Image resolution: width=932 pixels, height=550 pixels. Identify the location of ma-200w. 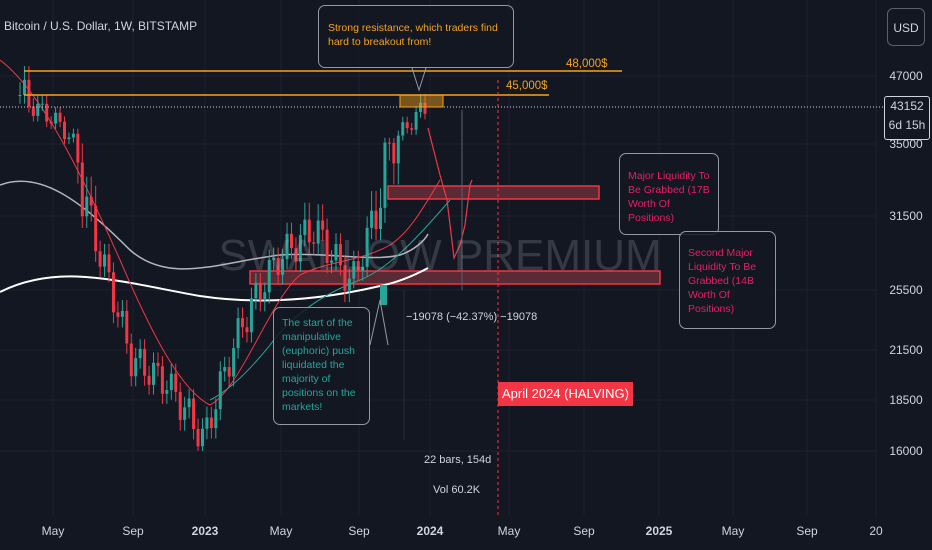
(214, 284).